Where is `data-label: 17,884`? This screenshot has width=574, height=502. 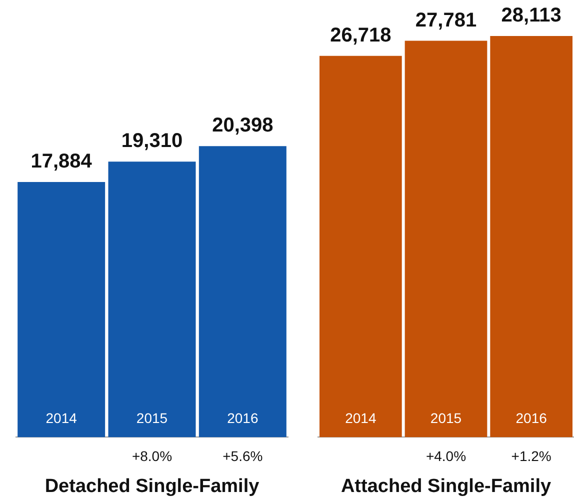
data-label: 17,884 is located at coordinates (61, 161).